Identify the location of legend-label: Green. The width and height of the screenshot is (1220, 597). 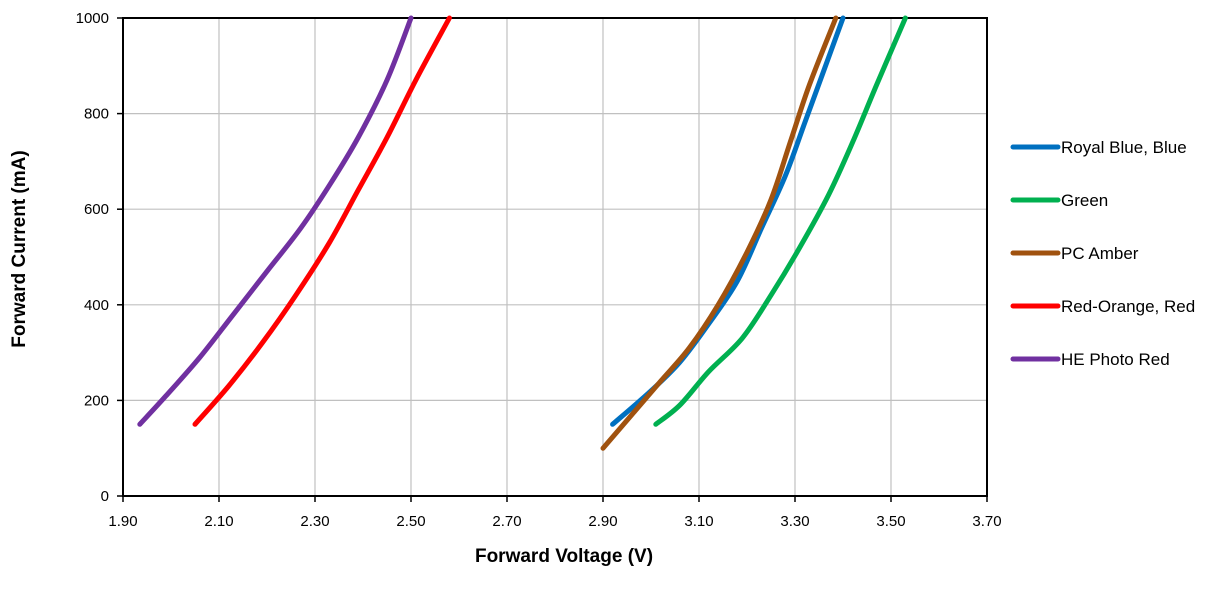
(1084, 200).